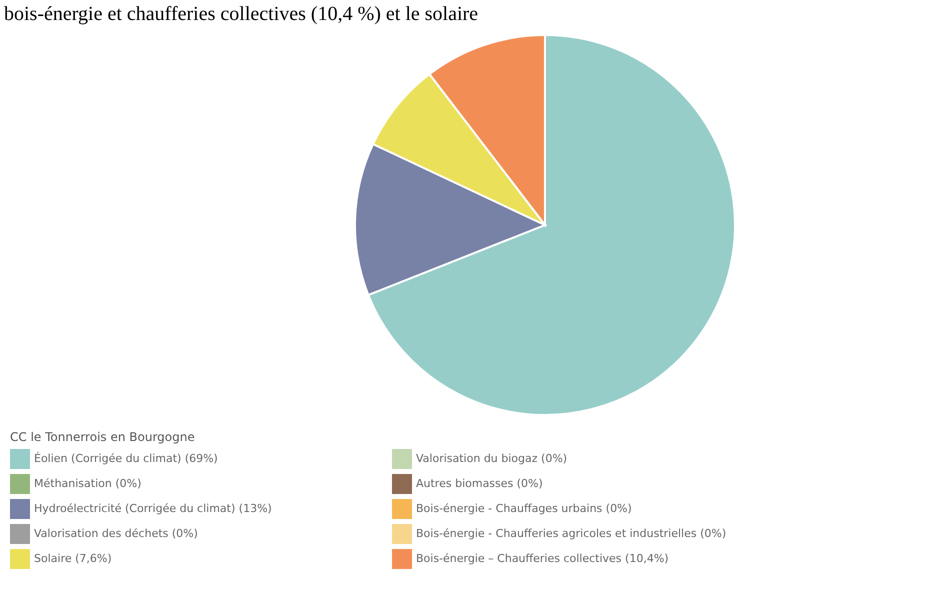 This screenshot has height=592, width=940. What do you see at coordinates (542, 558) in the screenshot?
I see `legend-label: Bois-énergie – Chaufferies collectives (10,4%)` at bounding box center [542, 558].